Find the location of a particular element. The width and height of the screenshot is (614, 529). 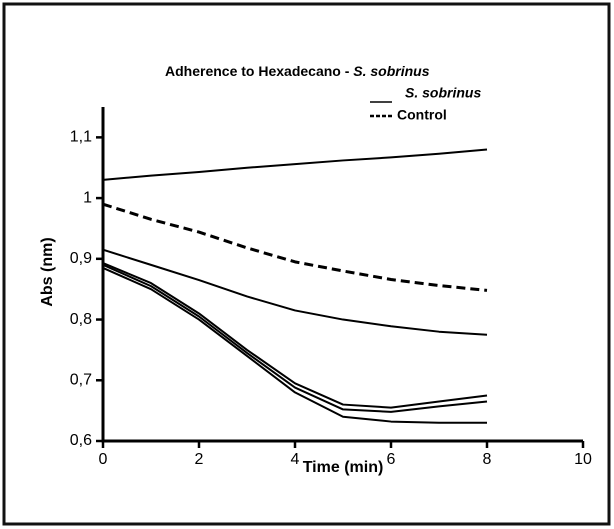

x-tick-label: 4 is located at coordinates (295, 459).